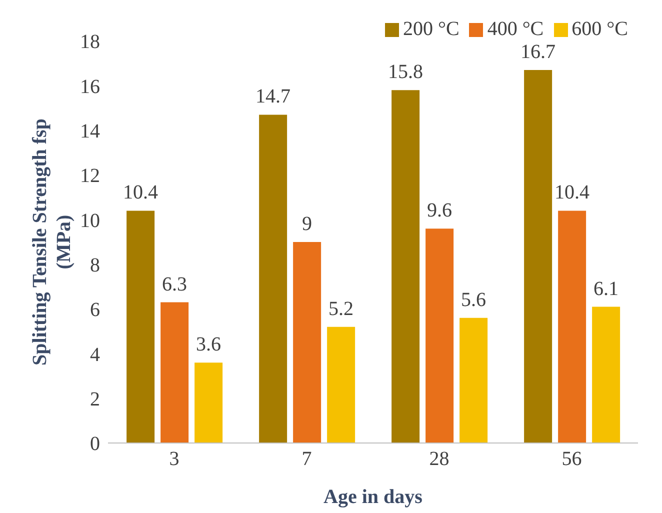  Describe the element at coordinates (439, 459) in the screenshot. I see `x-tick-label: 28` at that location.